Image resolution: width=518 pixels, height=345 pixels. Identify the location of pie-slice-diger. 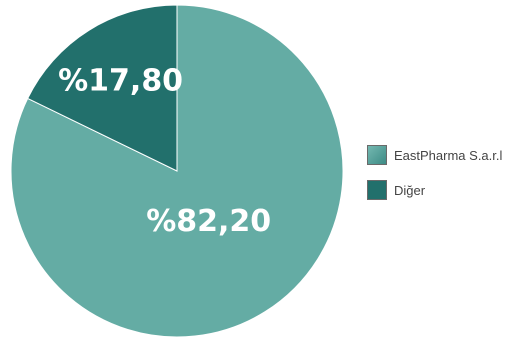
(102, 88).